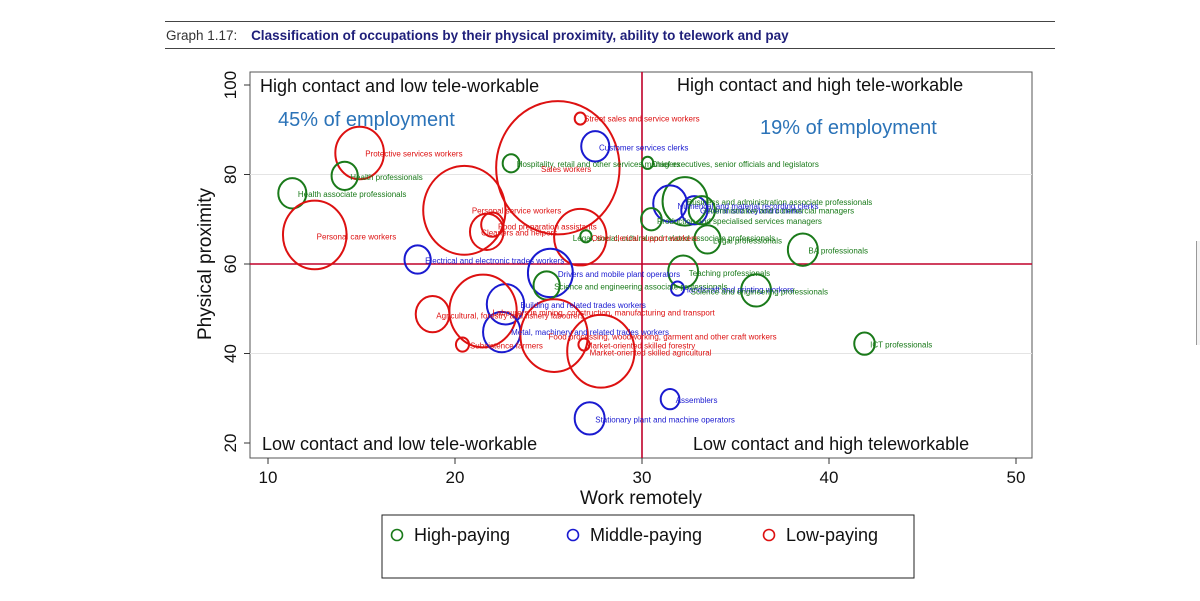  What do you see at coordinates (357, 236) in the screenshot?
I see `bubble-label-17: Personal care workers` at bounding box center [357, 236].